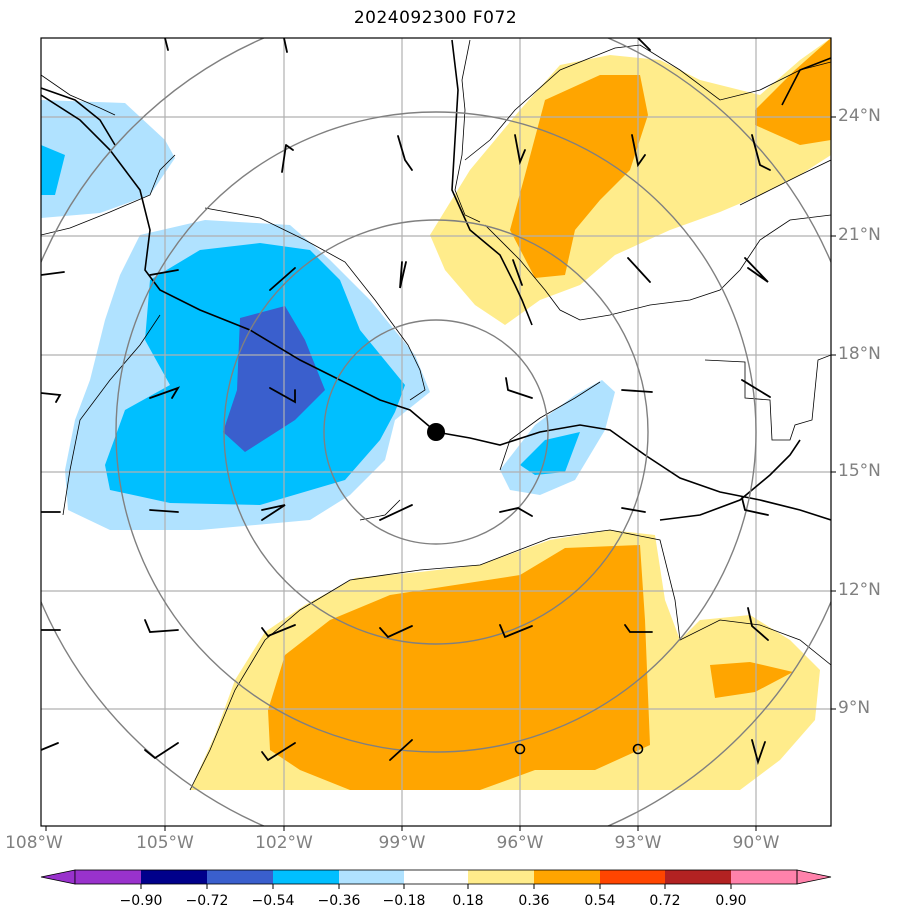 The width and height of the screenshot is (901, 924). I want to click on colorbar-tick-label: 0.36, so click(534, 901).